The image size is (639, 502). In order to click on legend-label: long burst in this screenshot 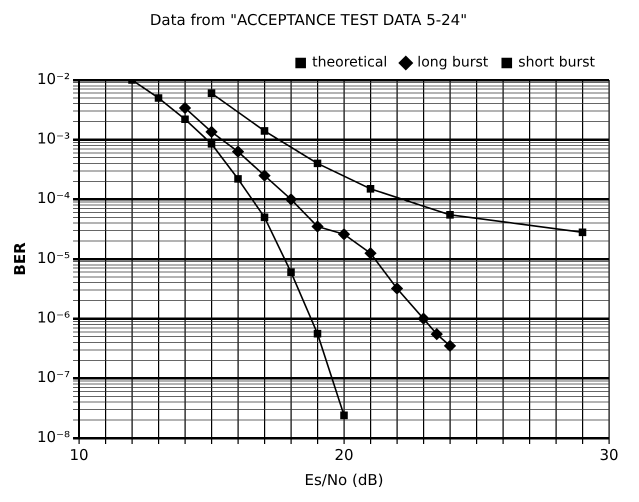, I will do `click(453, 62)`.